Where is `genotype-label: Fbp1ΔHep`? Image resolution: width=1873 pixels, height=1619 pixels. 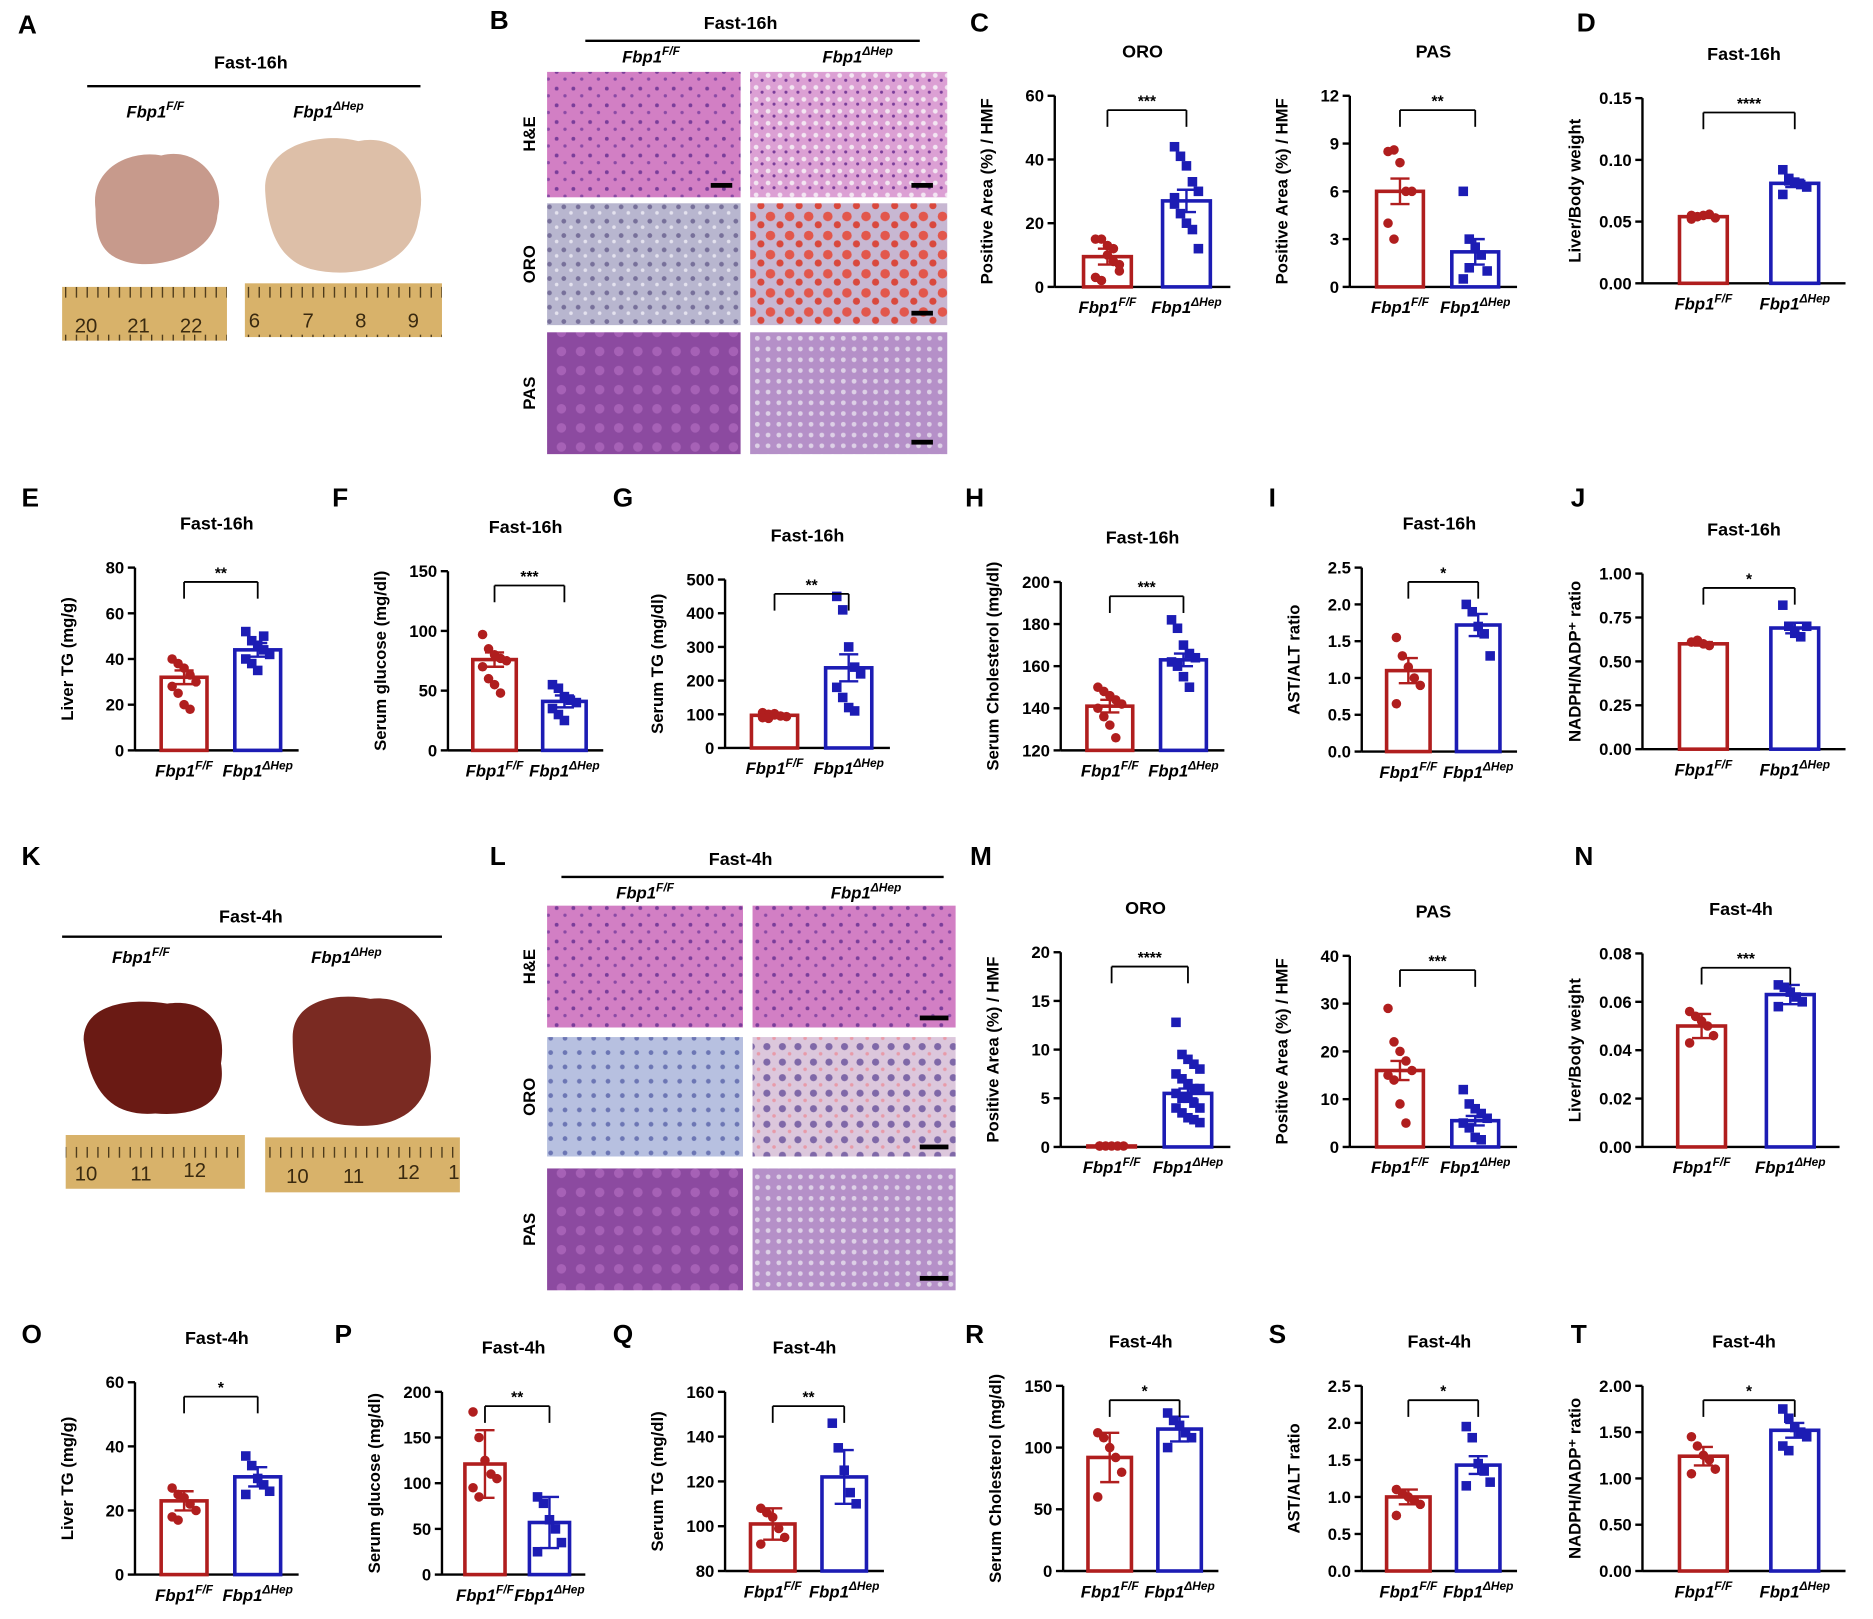
genotype-label: Fbp1ΔHep is located at coordinates (857, 55).